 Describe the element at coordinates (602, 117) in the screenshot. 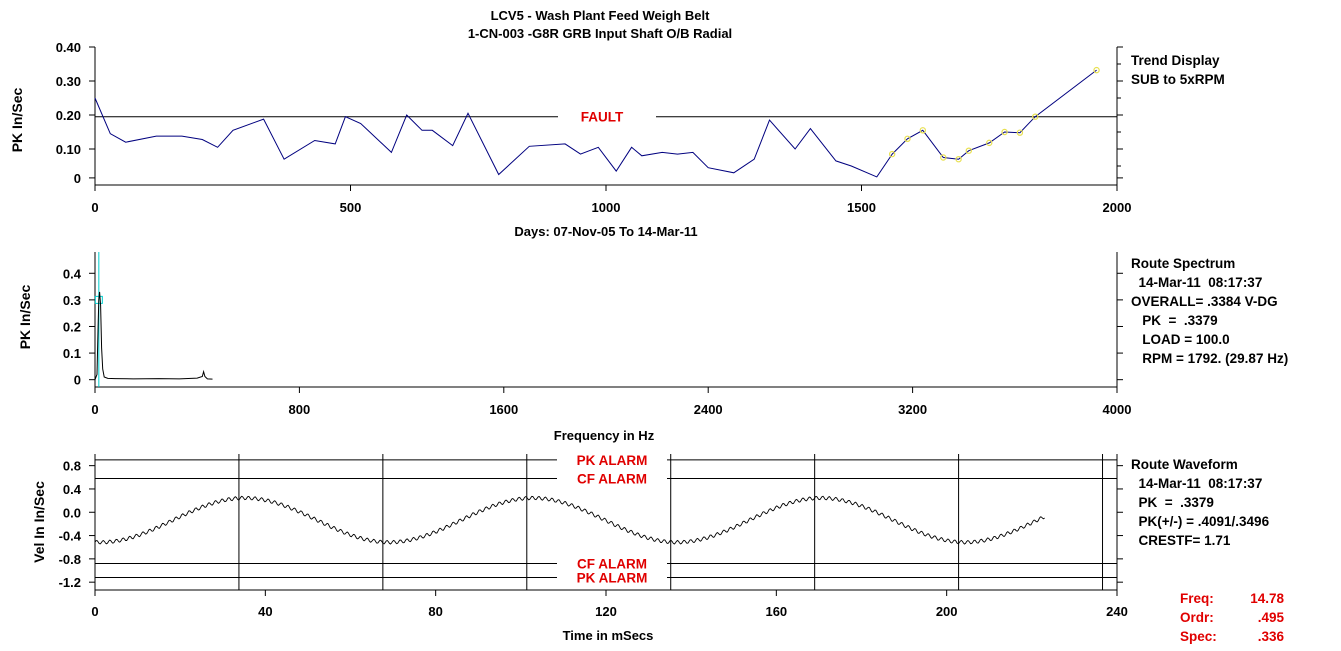

I see `fault-label: FAULT` at that location.